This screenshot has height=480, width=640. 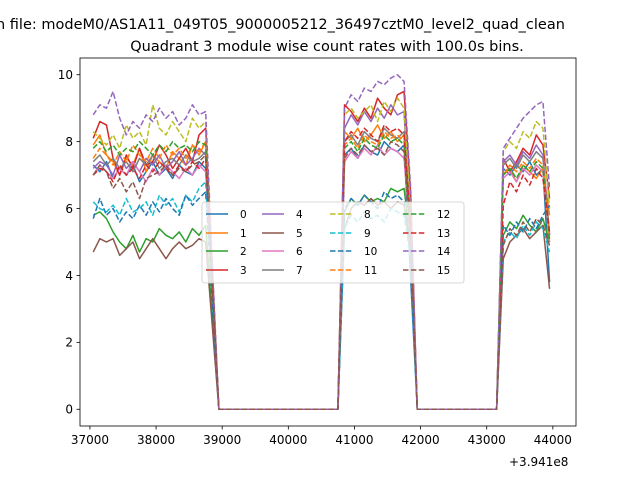 What do you see at coordinates (299, 271) in the screenshot?
I see `legend-label-7: 7` at bounding box center [299, 271].